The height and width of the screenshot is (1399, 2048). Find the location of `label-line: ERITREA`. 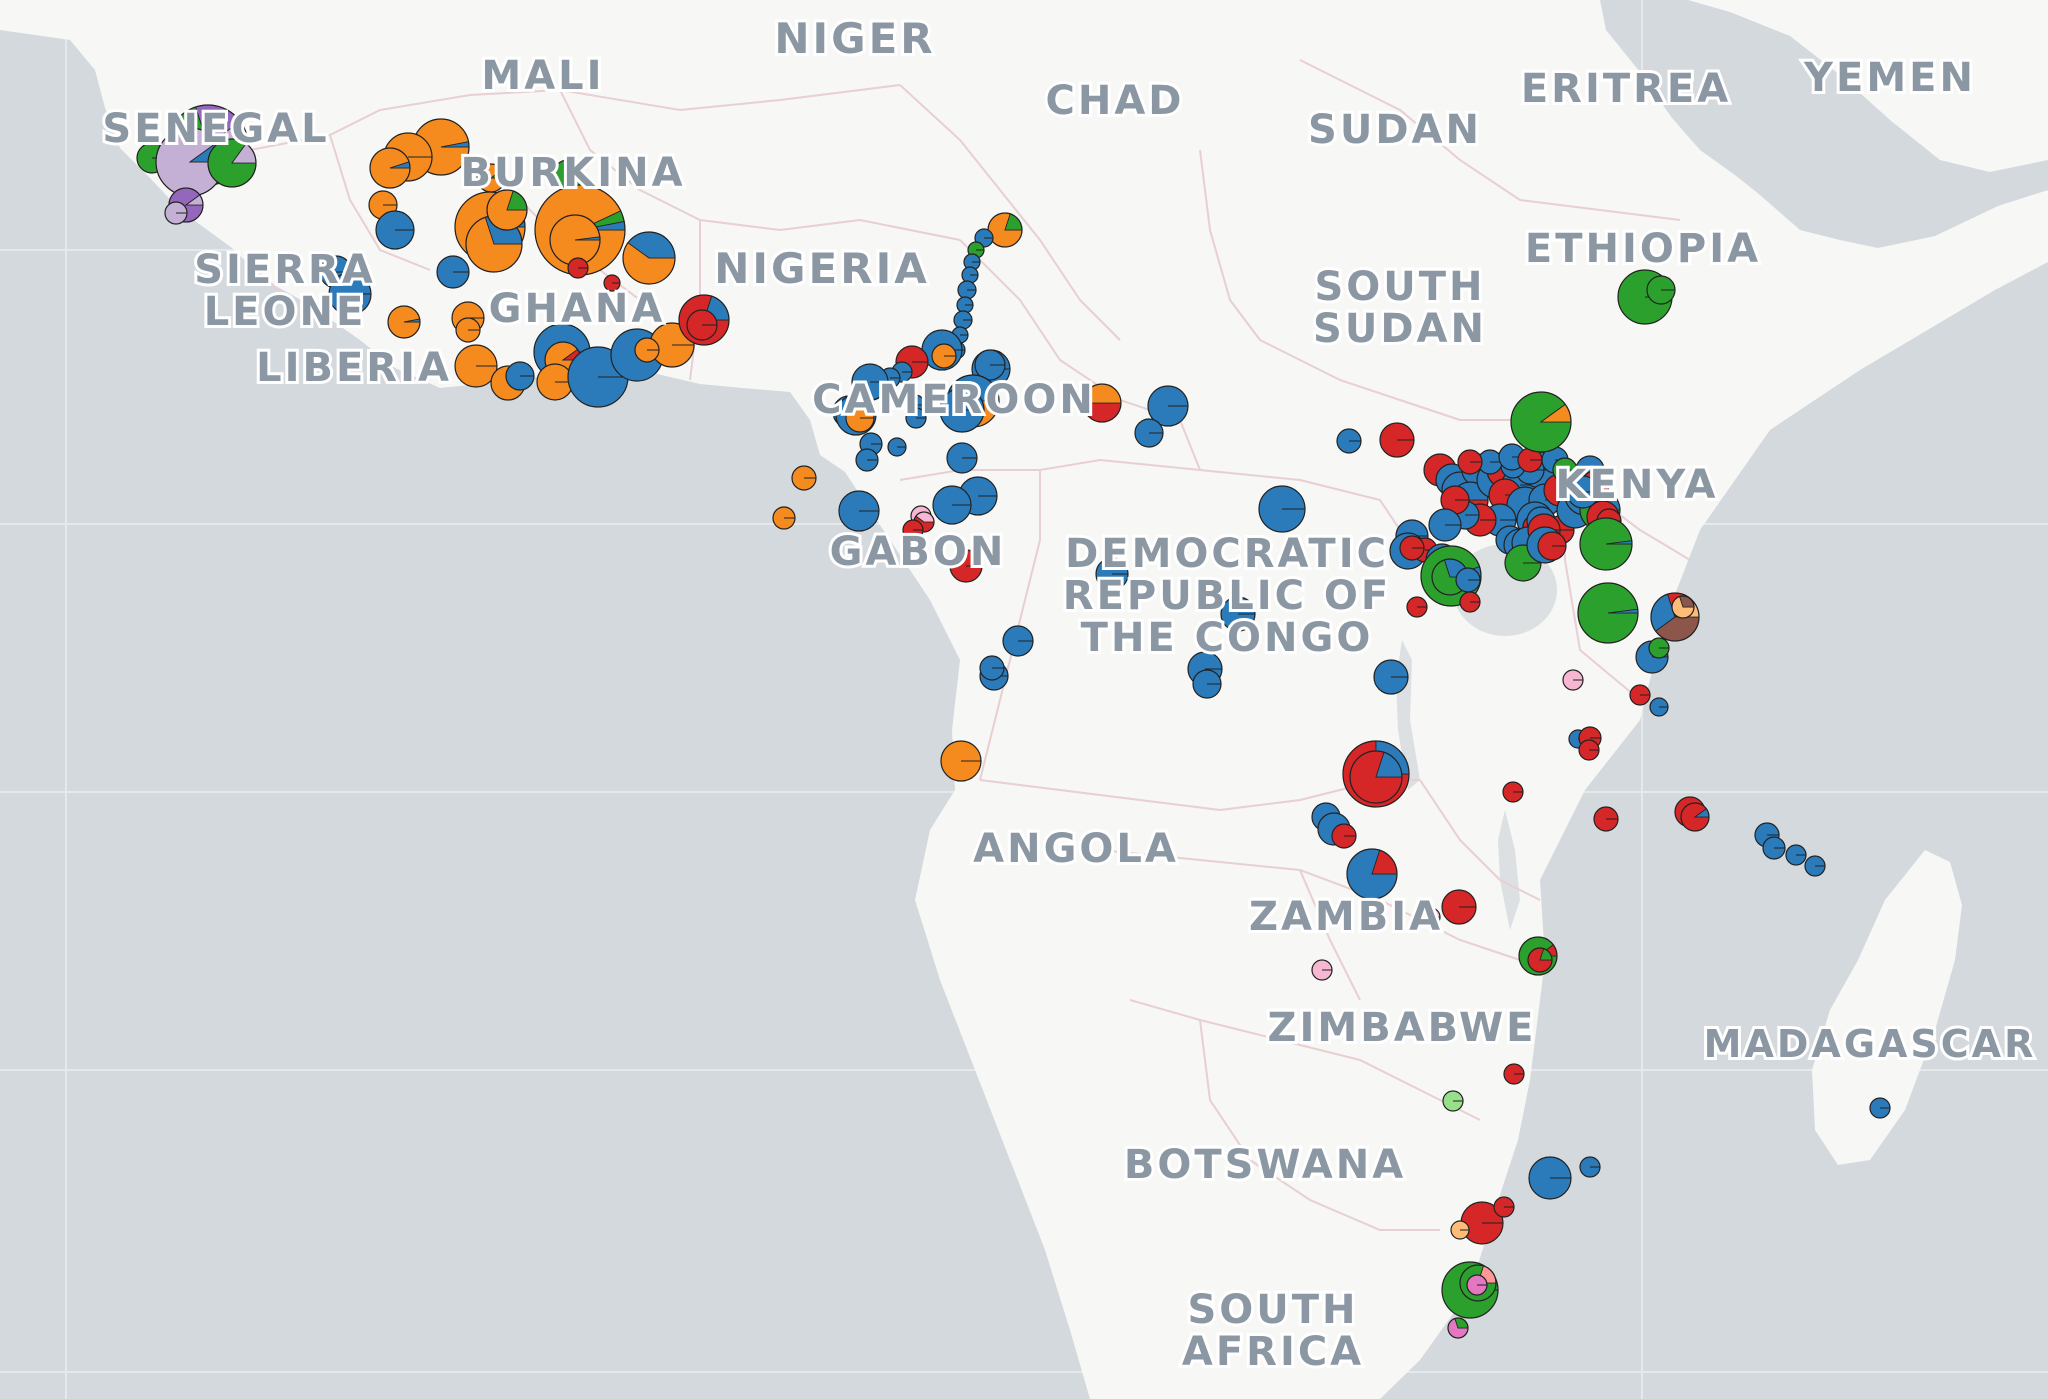

label-line: ERITREA is located at coordinates (1626, 89).